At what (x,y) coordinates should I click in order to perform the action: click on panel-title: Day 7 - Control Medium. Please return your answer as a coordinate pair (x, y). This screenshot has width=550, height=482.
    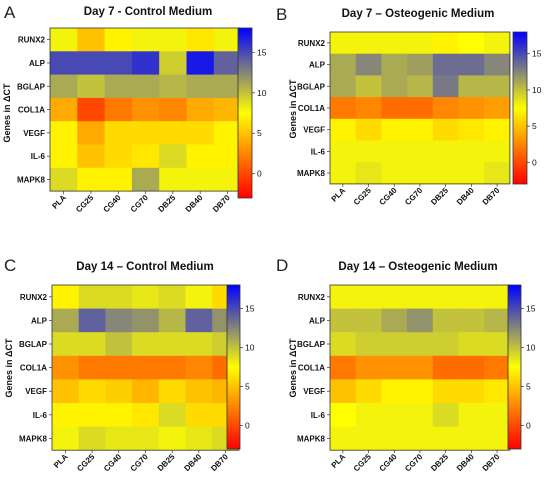
    Looking at the image, I should click on (148, 12).